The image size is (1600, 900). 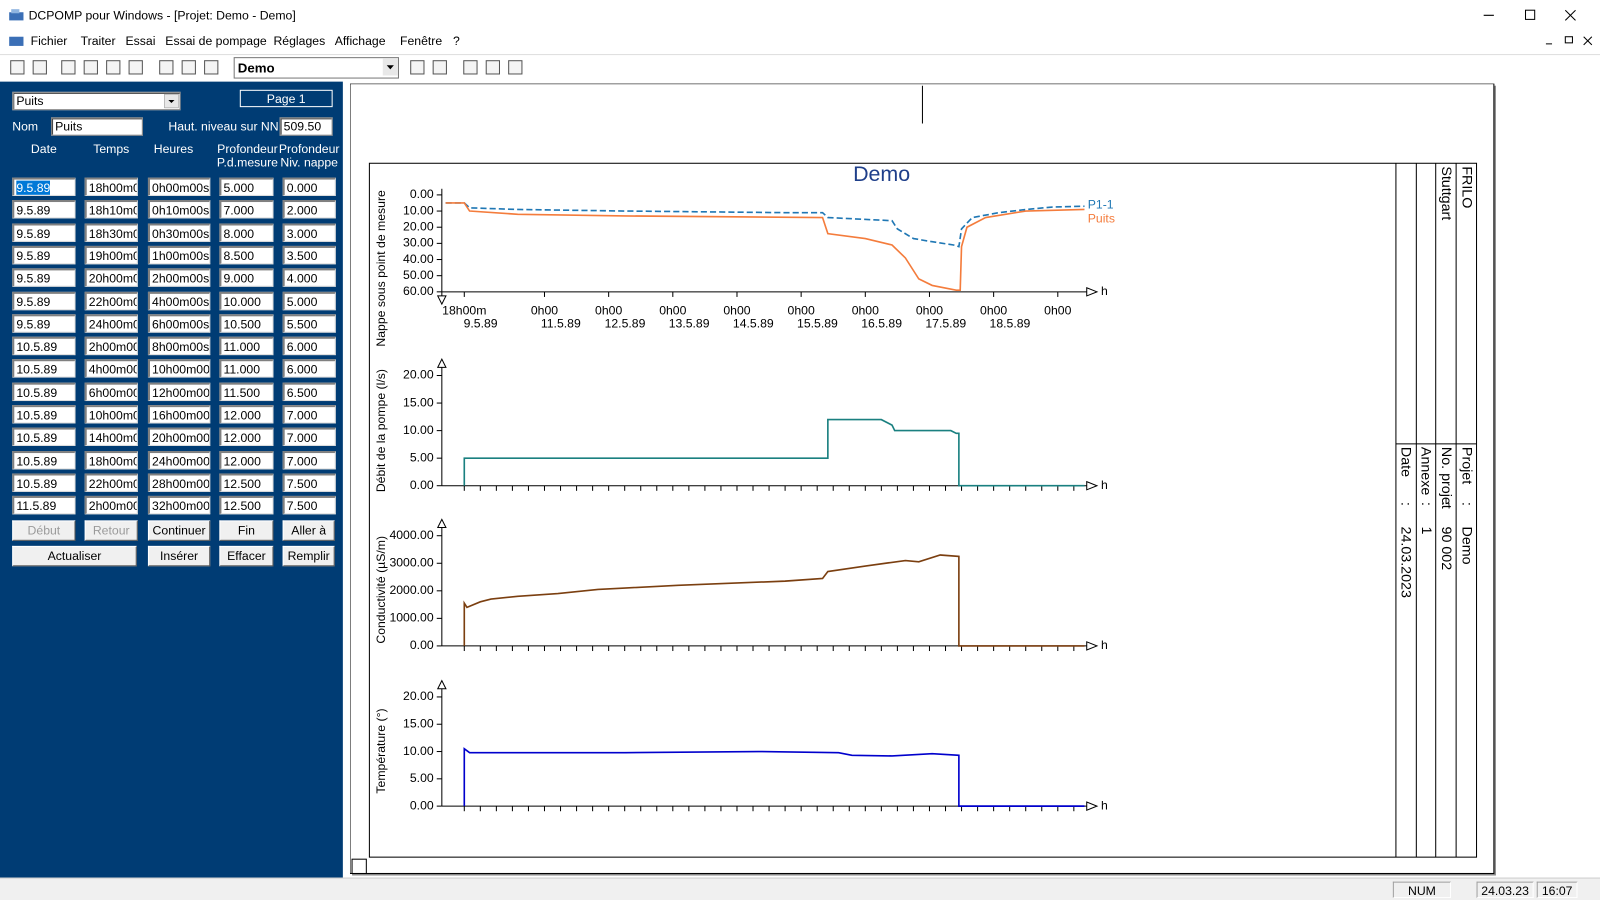 What do you see at coordinates (111, 414) in the screenshot?
I see `table-cell: 10h00m00` at bounding box center [111, 414].